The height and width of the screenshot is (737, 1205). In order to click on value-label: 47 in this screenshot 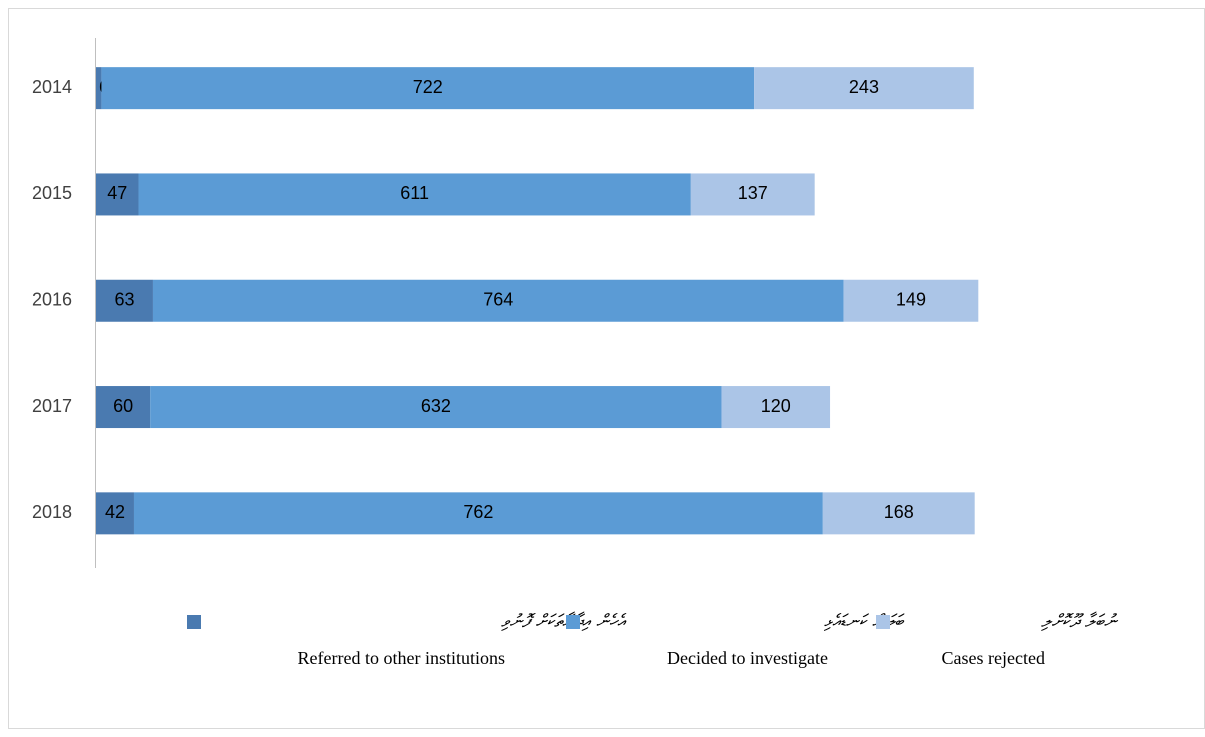, I will do `click(117, 193)`.